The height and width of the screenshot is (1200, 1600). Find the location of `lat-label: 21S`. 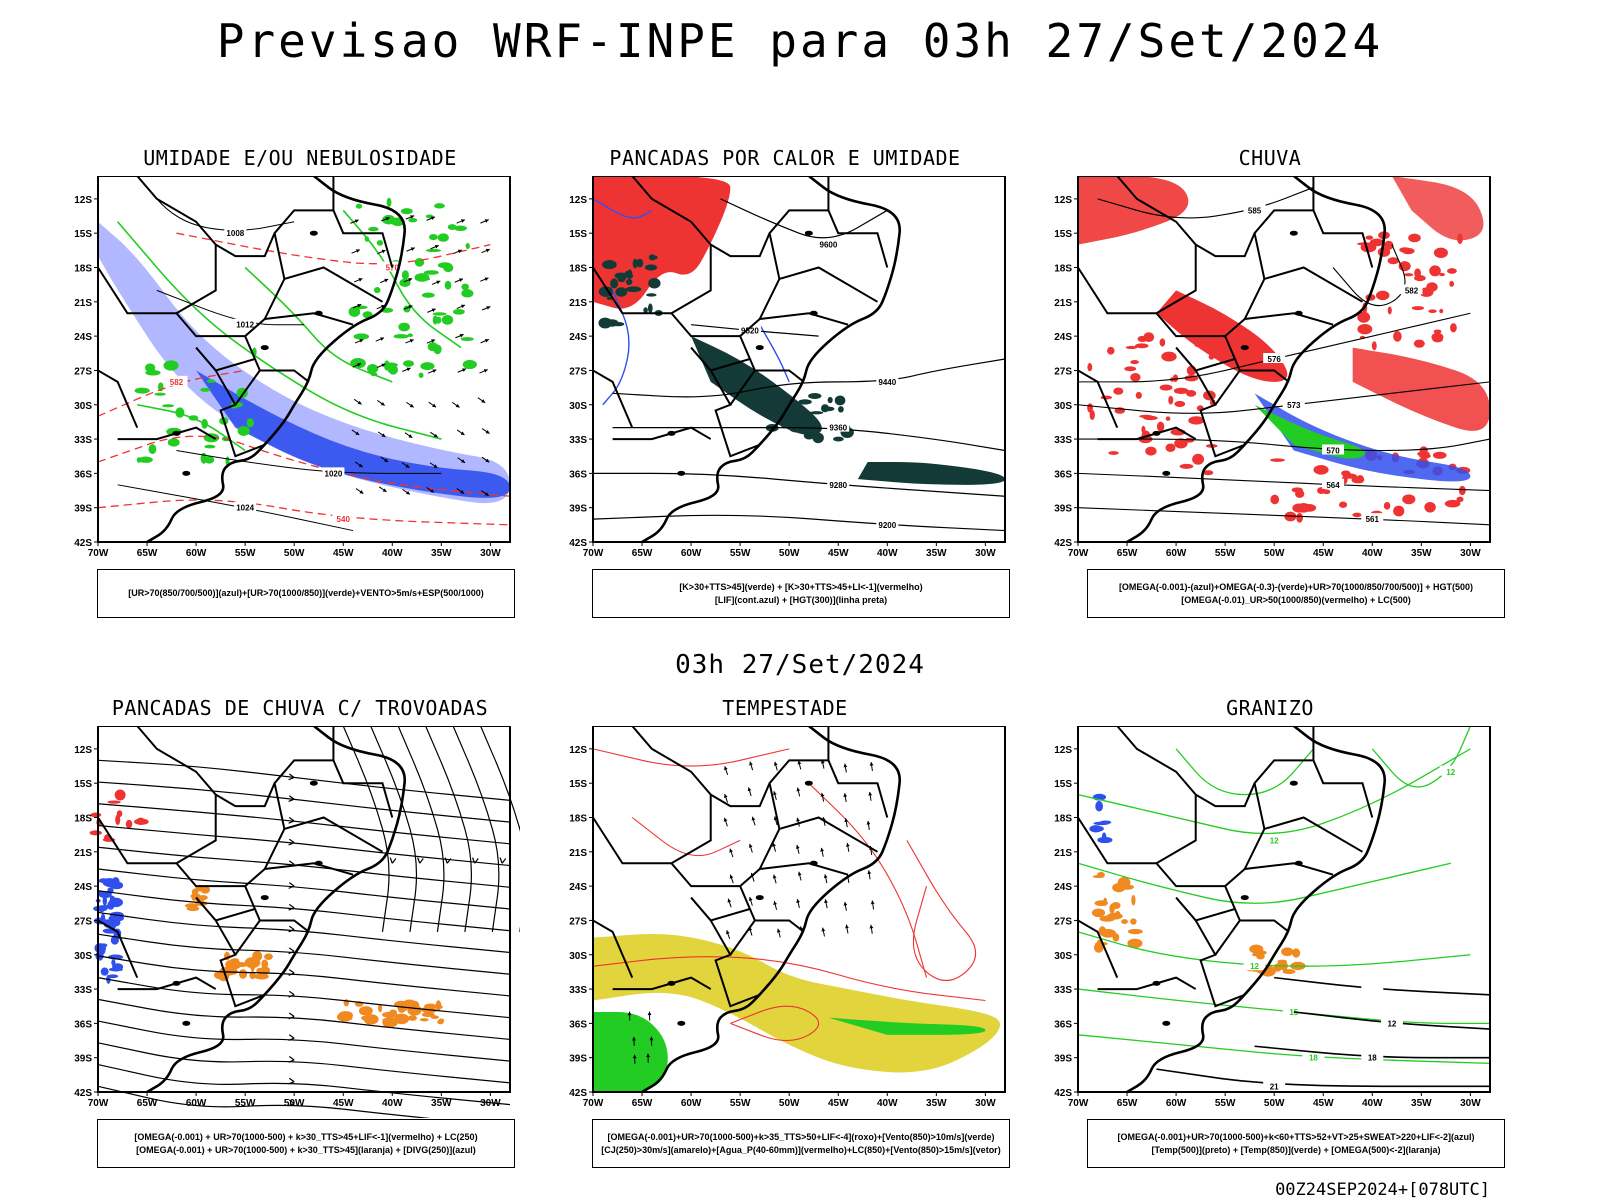

lat-label: 21S is located at coordinates (83, 853).